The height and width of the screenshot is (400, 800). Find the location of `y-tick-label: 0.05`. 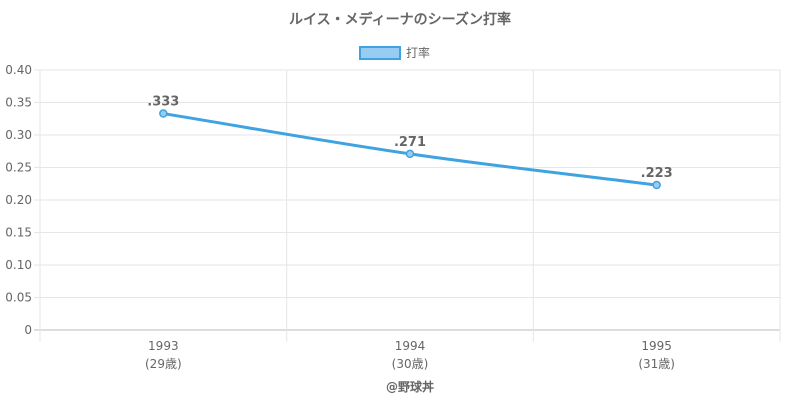

y-tick-label: 0.05 is located at coordinates (18, 298).